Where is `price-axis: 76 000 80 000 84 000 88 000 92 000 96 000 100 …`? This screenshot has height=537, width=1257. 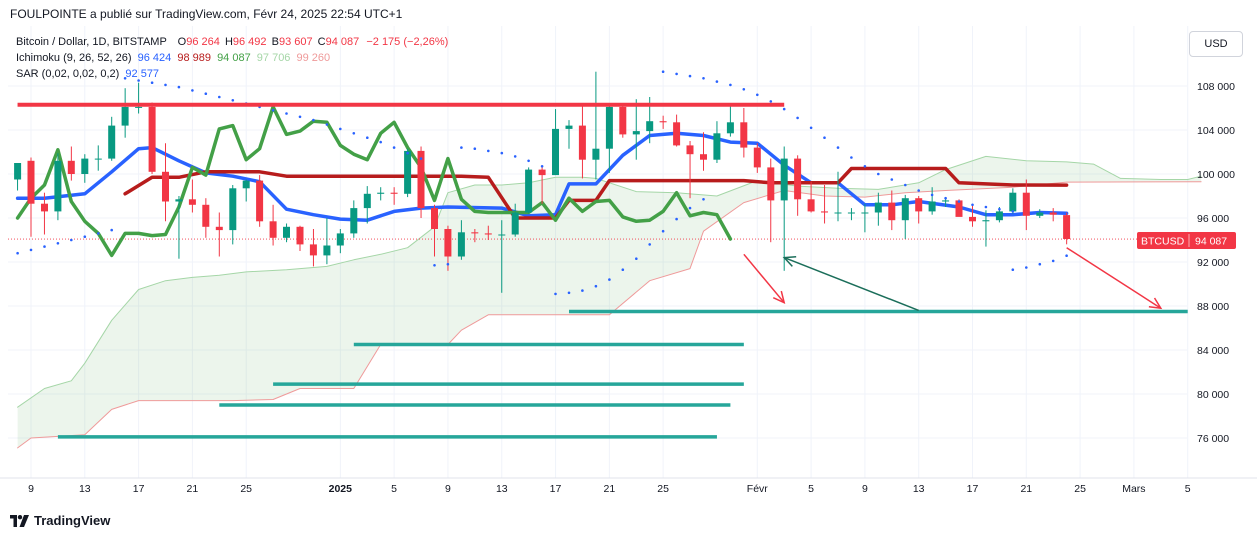
price-axis: 76 000 80 000 84 000 88 000 92 000 96 000 100 … is located at coordinates (1216, 263).